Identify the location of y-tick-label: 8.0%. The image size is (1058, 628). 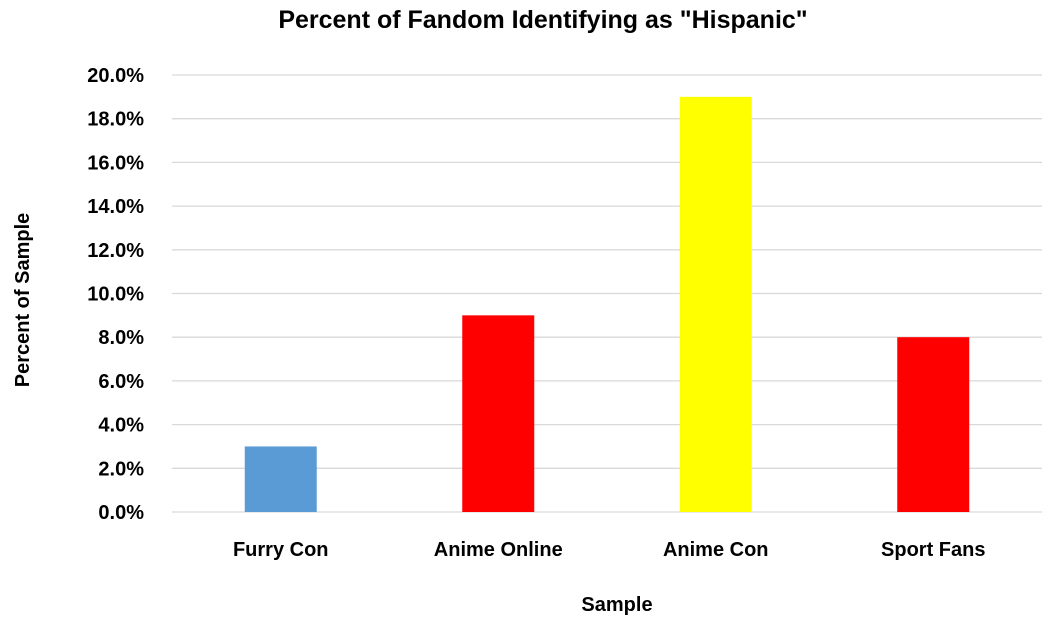
(121, 338).